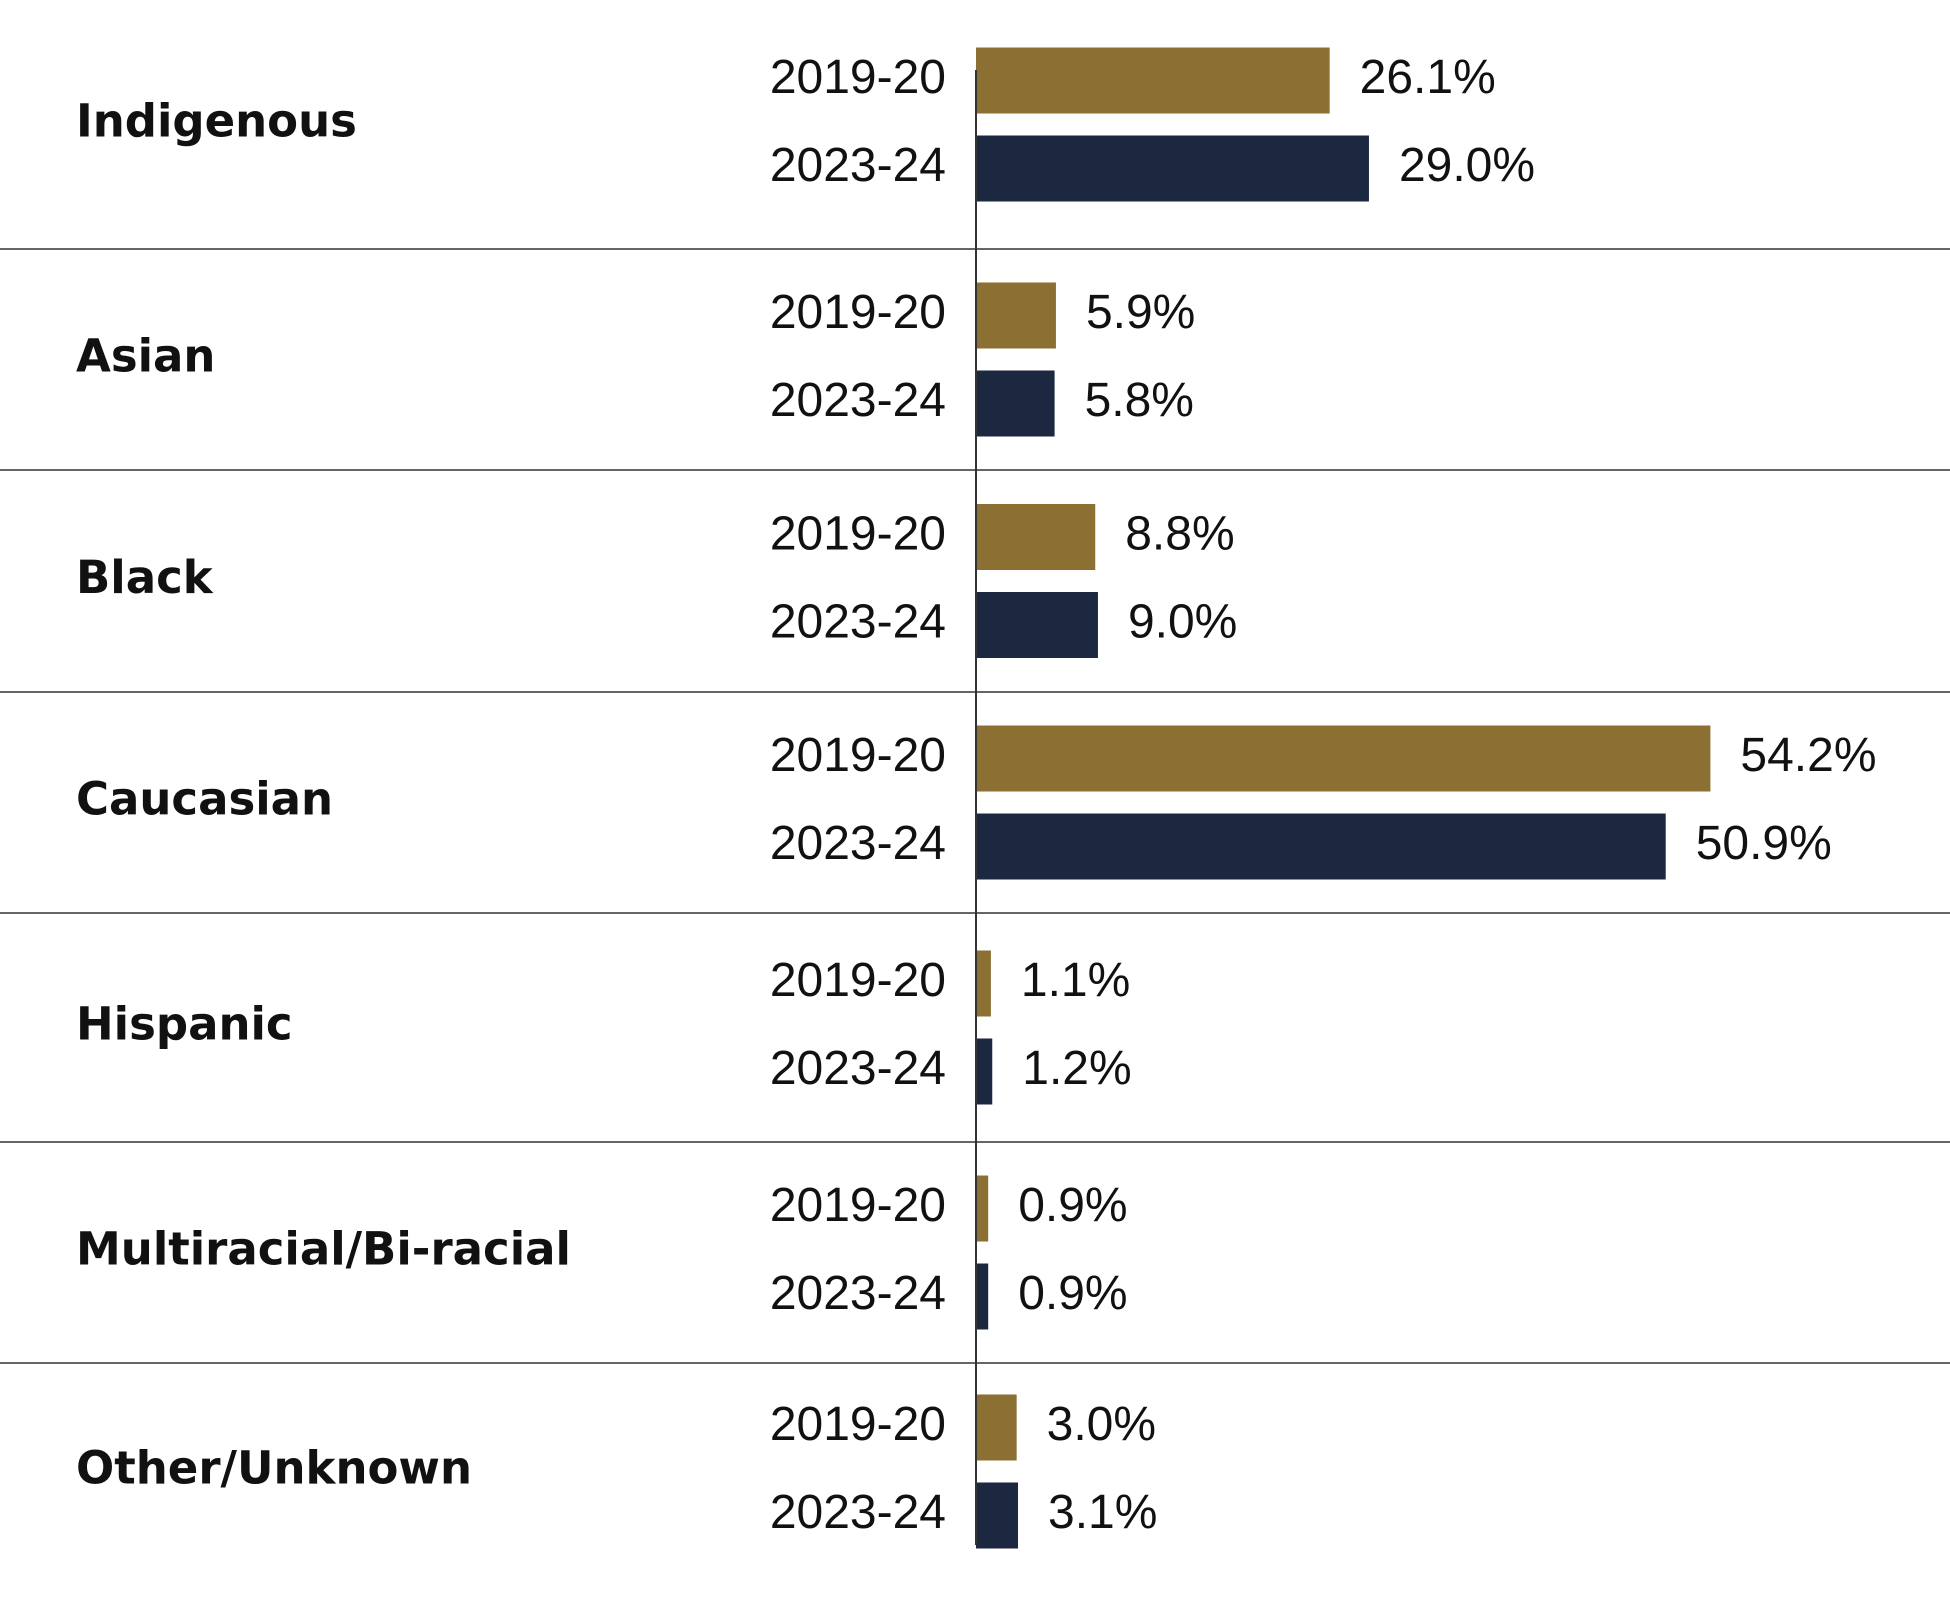 The width and height of the screenshot is (1950, 1615). What do you see at coordinates (1076, 1068) in the screenshot?
I see `value-label: 1.2%` at bounding box center [1076, 1068].